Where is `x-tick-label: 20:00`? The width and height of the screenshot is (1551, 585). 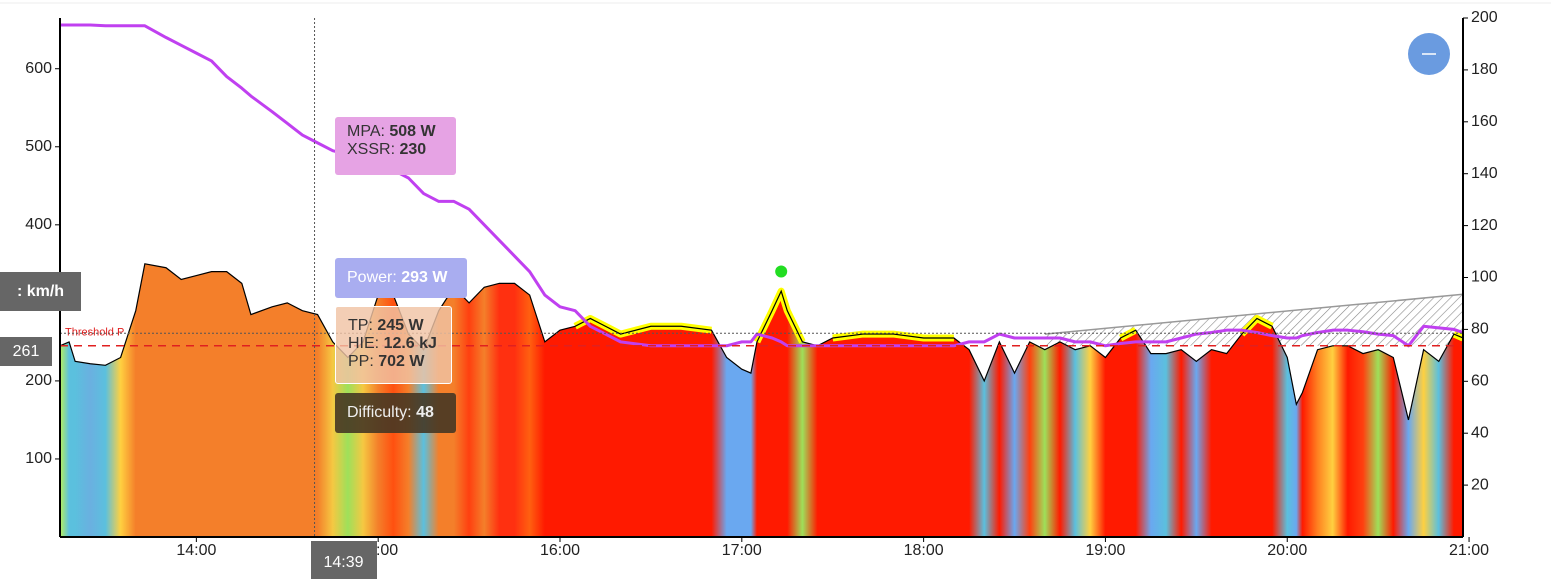
x-tick-label: 20:00 is located at coordinates (1287, 550).